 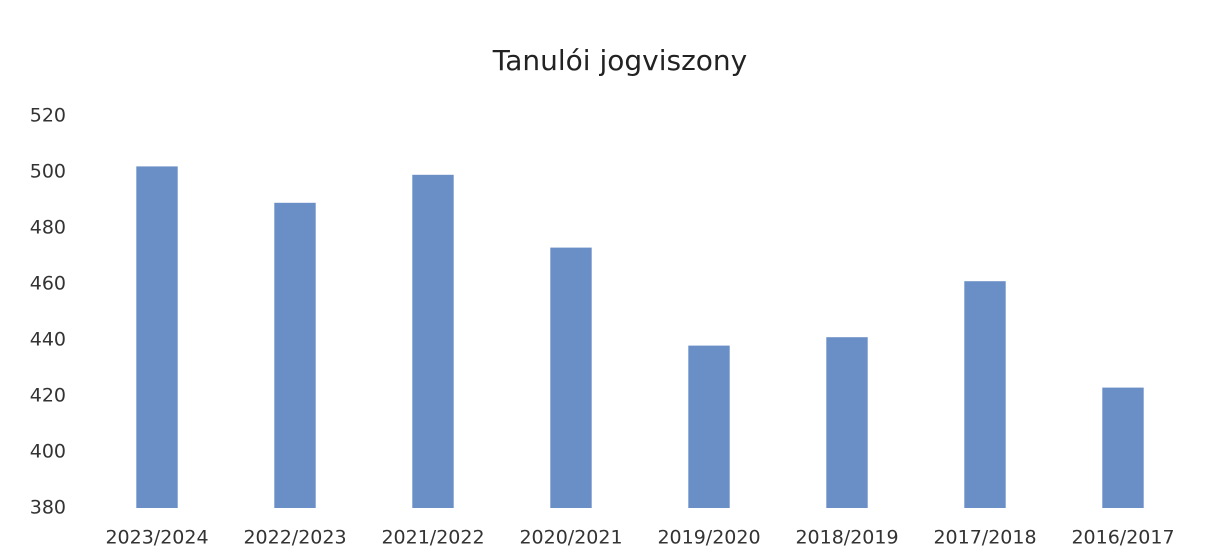 What do you see at coordinates (984, 538) in the screenshot?
I see `x-tick-label: 2017/2018` at bounding box center [984, 538].